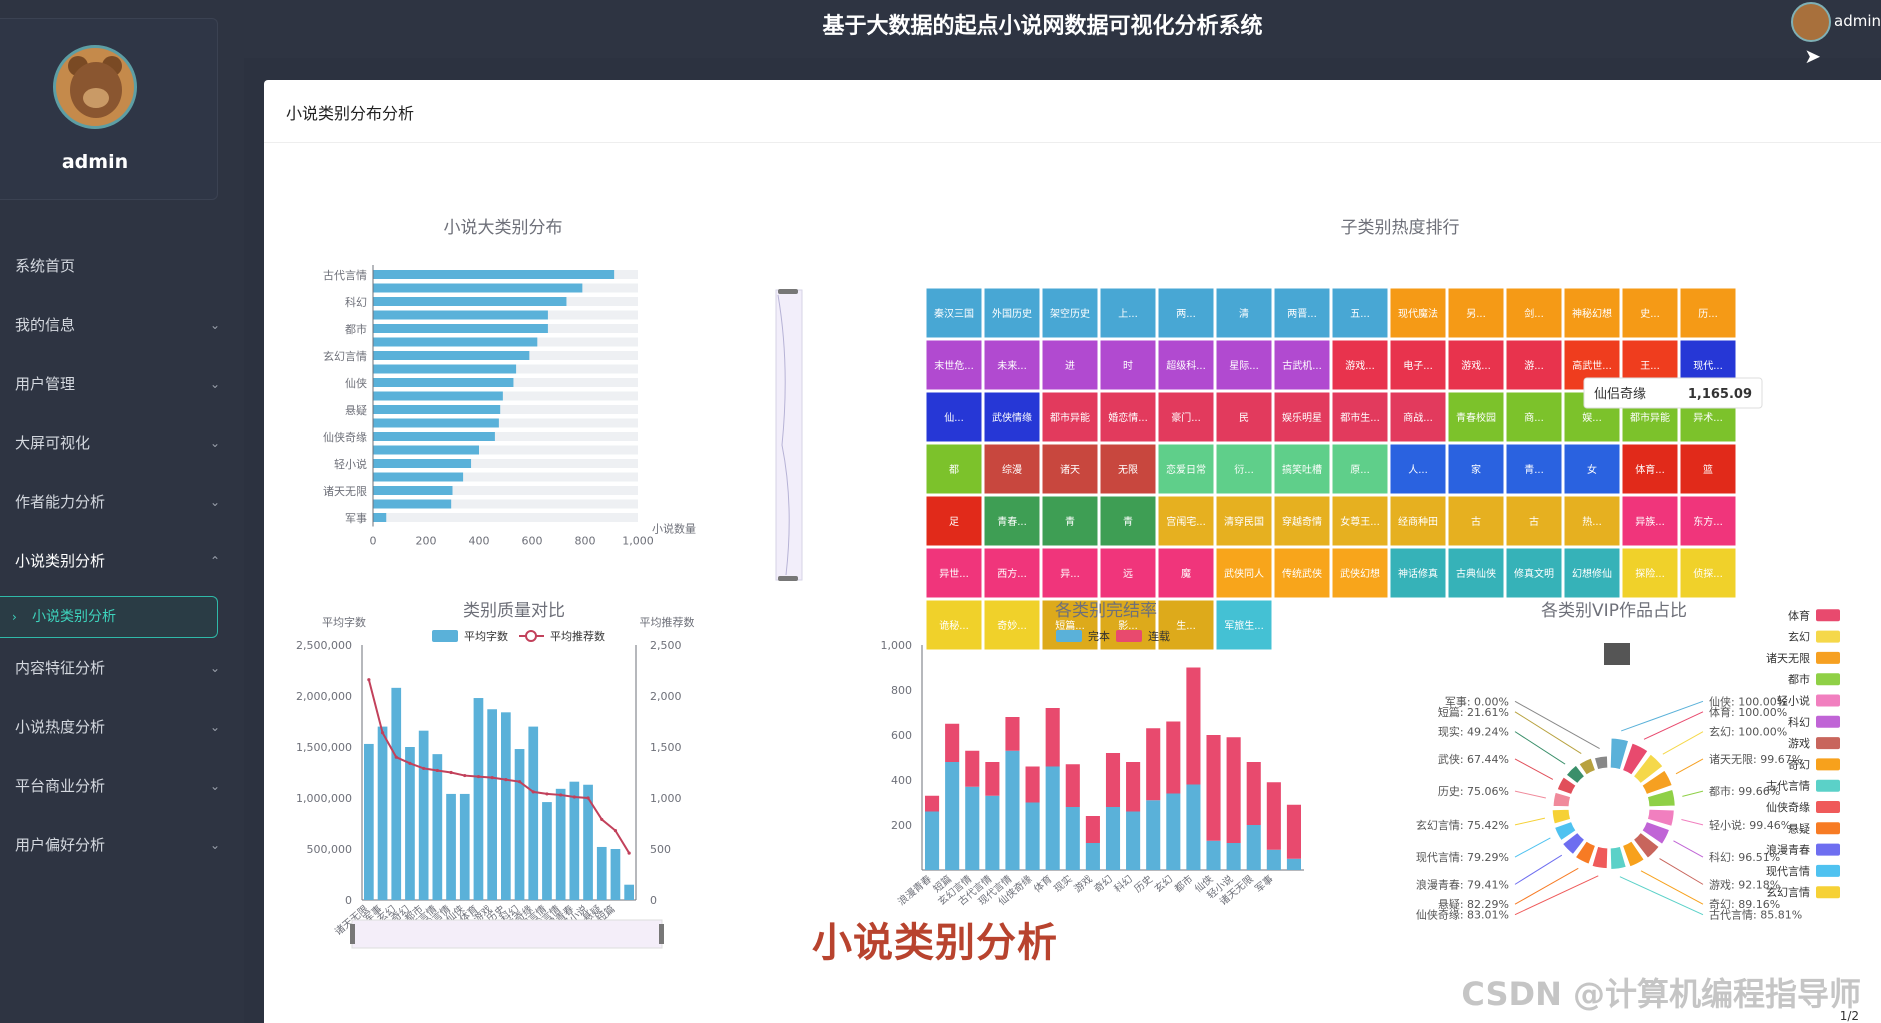 Image resolution: width=1881 pixels, height=1023 pixels. Describe the element at coordinates (60, 727) in the screenshot. I see `sidebar-item-label: 小说热度分析` at that location.